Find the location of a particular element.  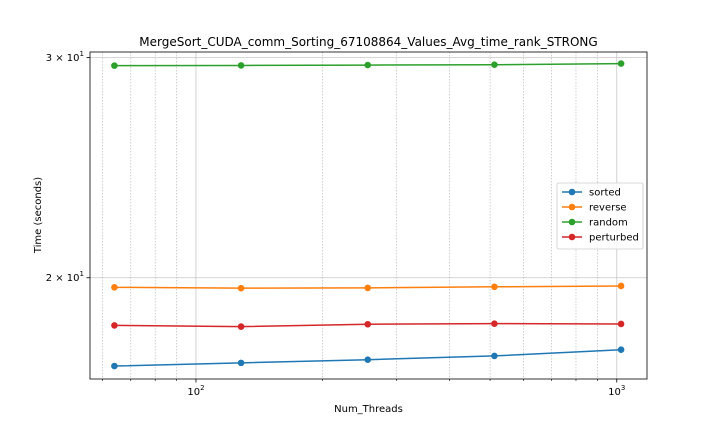

x-tick-label: 10³ is located at coordinates (616, 391).